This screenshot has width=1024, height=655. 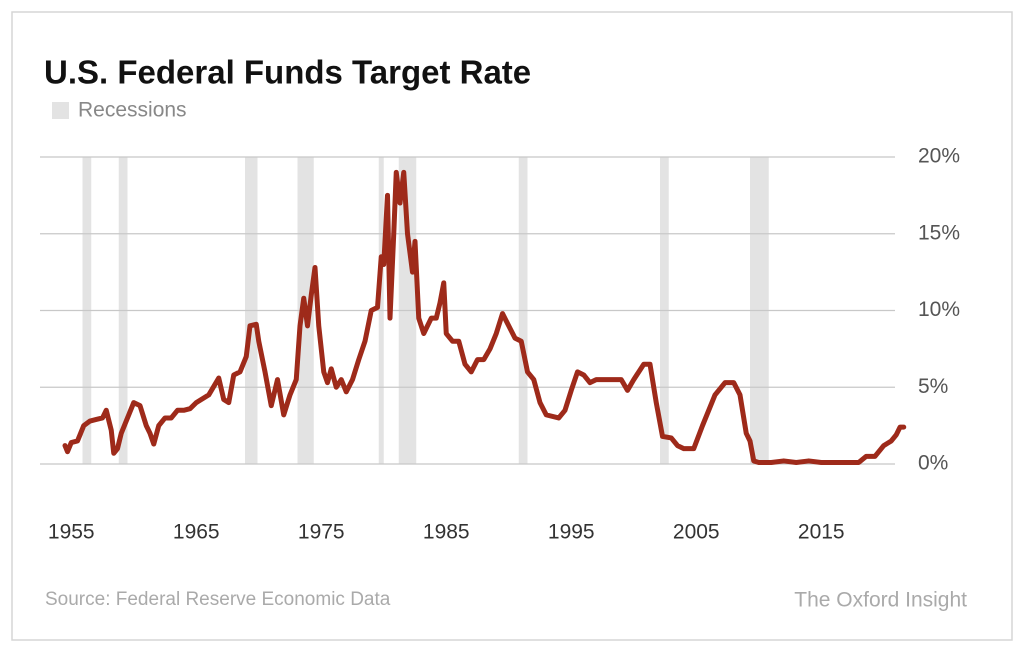 I want to click on x-tick-label: 1965, so click(x=196, y=532).